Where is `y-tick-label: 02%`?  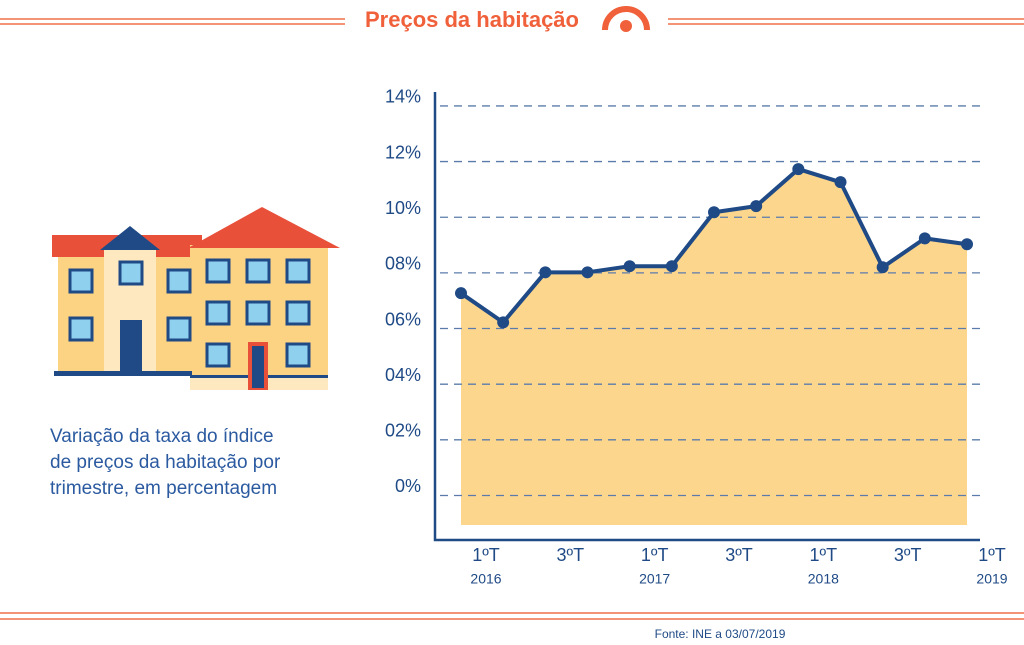
y-tick-label: 02% is located at coordinates (403, 431).